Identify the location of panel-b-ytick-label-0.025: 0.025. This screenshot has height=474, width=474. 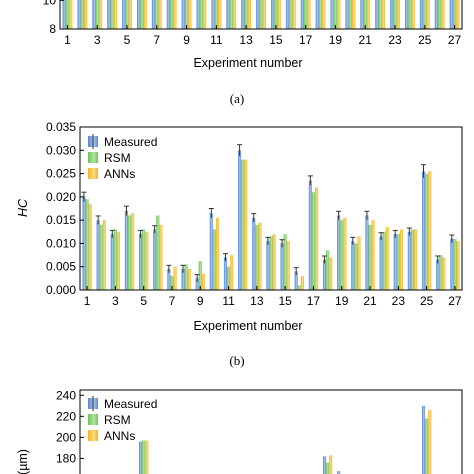
(61, 174).